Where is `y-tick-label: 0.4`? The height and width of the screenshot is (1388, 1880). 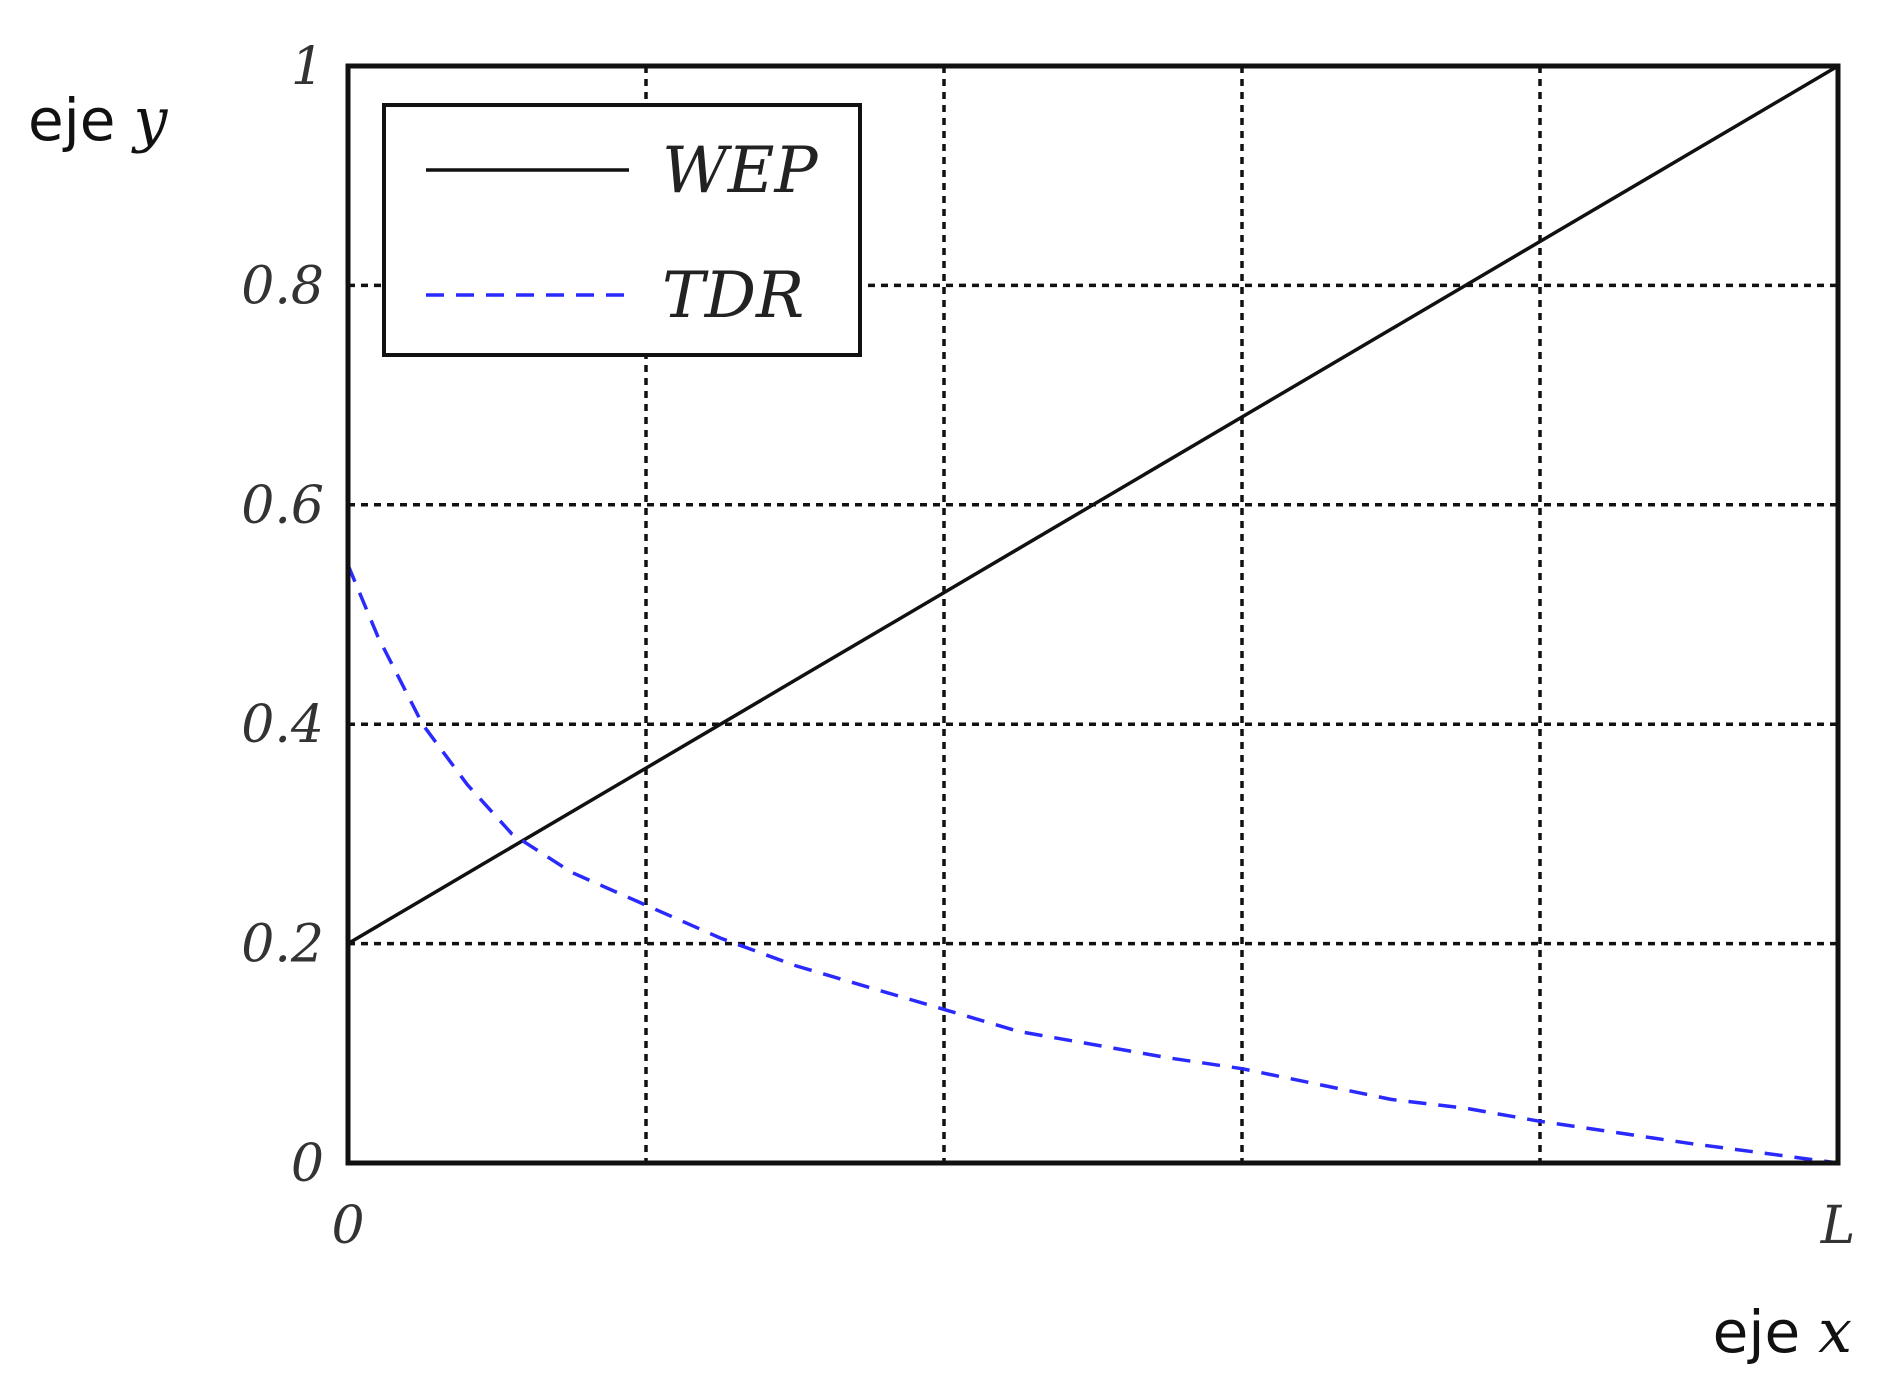 y-tick-label: 0.4 is located at coordinates (282, 725).